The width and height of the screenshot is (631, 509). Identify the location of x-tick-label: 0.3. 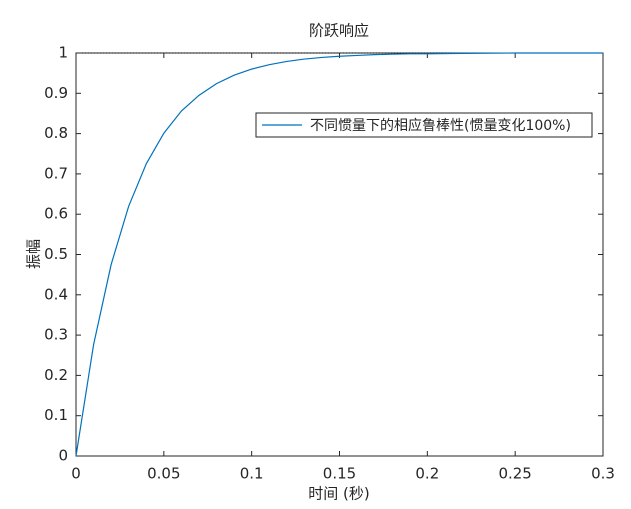
(603, 474).